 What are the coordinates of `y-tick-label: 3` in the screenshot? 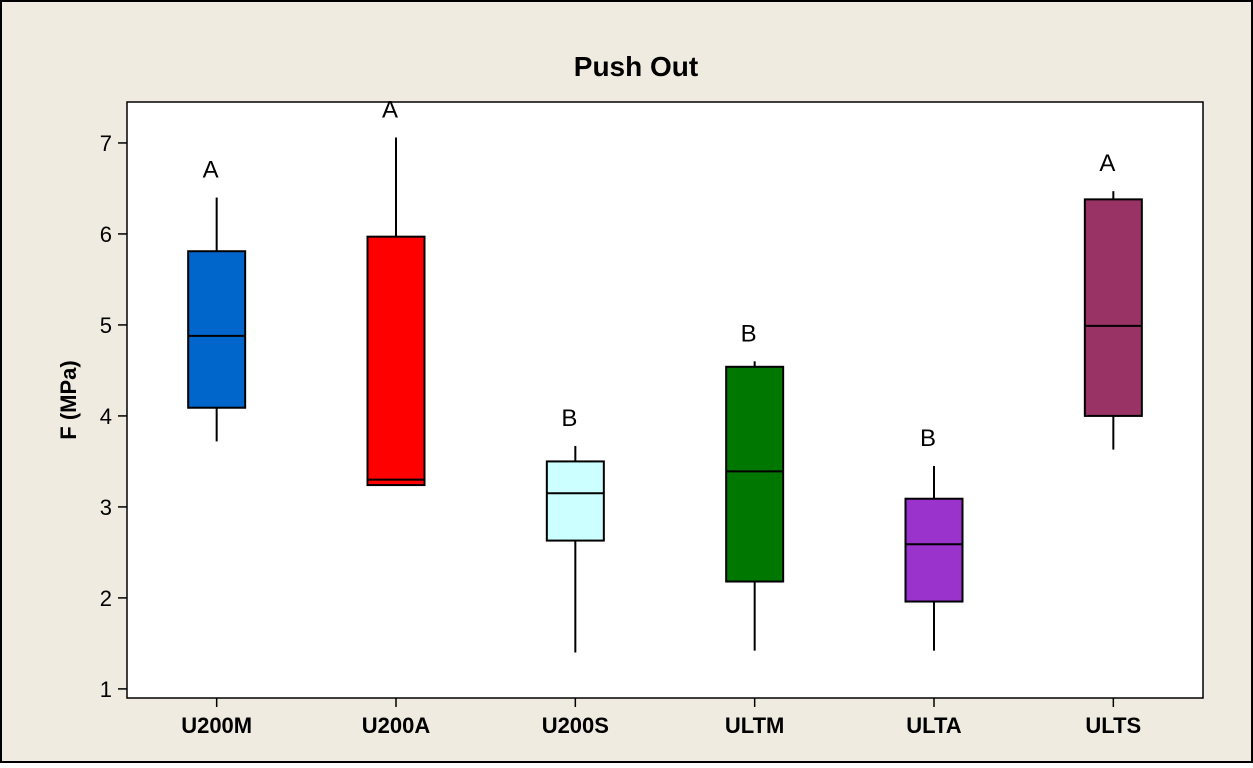 It's located at (106, 507).